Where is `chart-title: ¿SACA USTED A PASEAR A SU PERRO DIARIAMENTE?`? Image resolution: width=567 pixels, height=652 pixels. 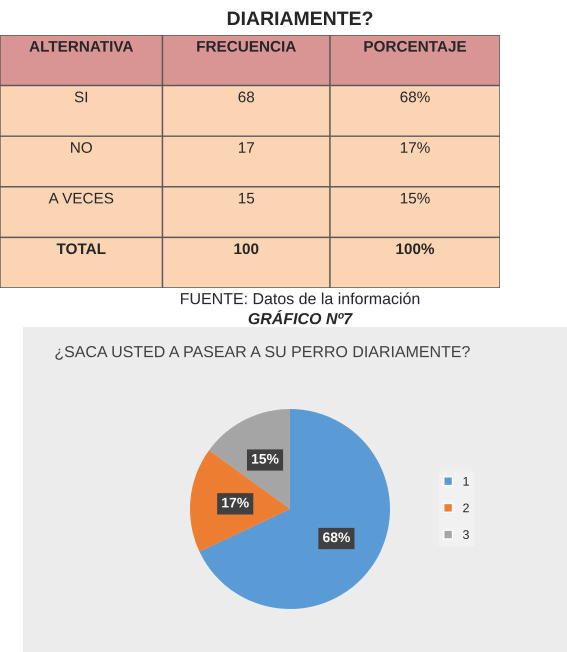
chart-title: ¿SACA USTED A PASEAR A SU PERRO DIARIAMENTE? is located at coordinates (262, 353).